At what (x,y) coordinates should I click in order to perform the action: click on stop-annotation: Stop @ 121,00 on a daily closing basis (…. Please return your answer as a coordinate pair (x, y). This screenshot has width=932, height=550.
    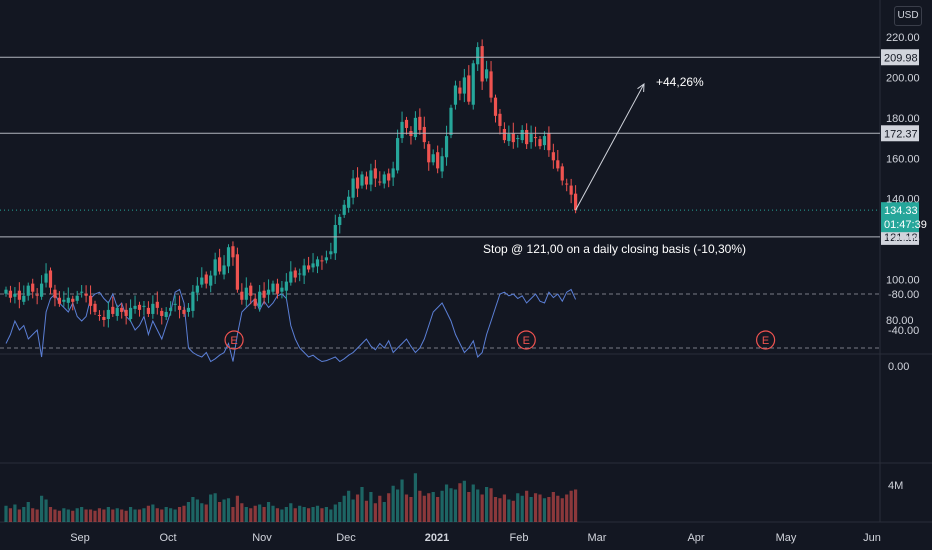
    Looking at the image, I should click on (614, 249).